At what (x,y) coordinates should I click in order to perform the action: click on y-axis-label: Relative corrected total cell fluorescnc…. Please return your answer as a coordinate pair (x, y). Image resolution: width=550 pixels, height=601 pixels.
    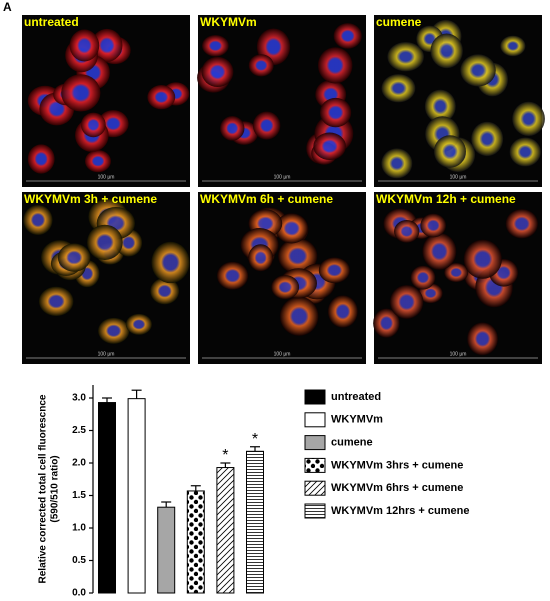
    Looking at the image, I should click on (43, 488).